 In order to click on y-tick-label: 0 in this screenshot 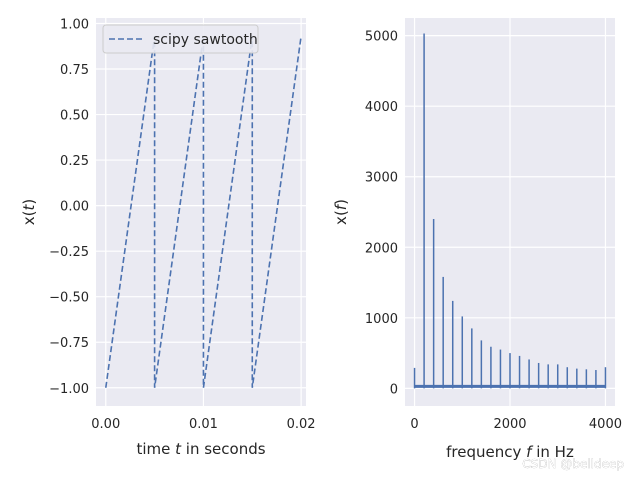, I will do `click(394, 389)`.